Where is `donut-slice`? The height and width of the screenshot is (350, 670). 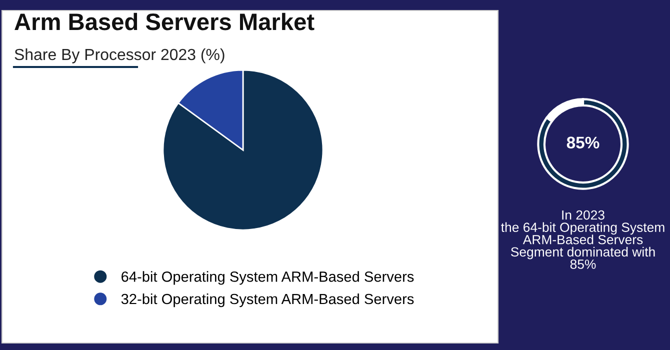 donut-slice is located at coordinates (583, 144).